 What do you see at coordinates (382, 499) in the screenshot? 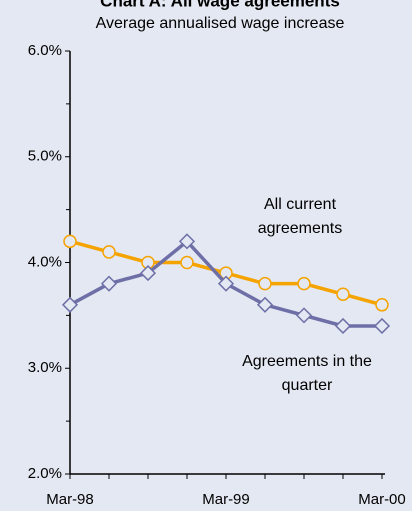
I see `x-tick-label: Mar-00` at bounding box center [382, 499].